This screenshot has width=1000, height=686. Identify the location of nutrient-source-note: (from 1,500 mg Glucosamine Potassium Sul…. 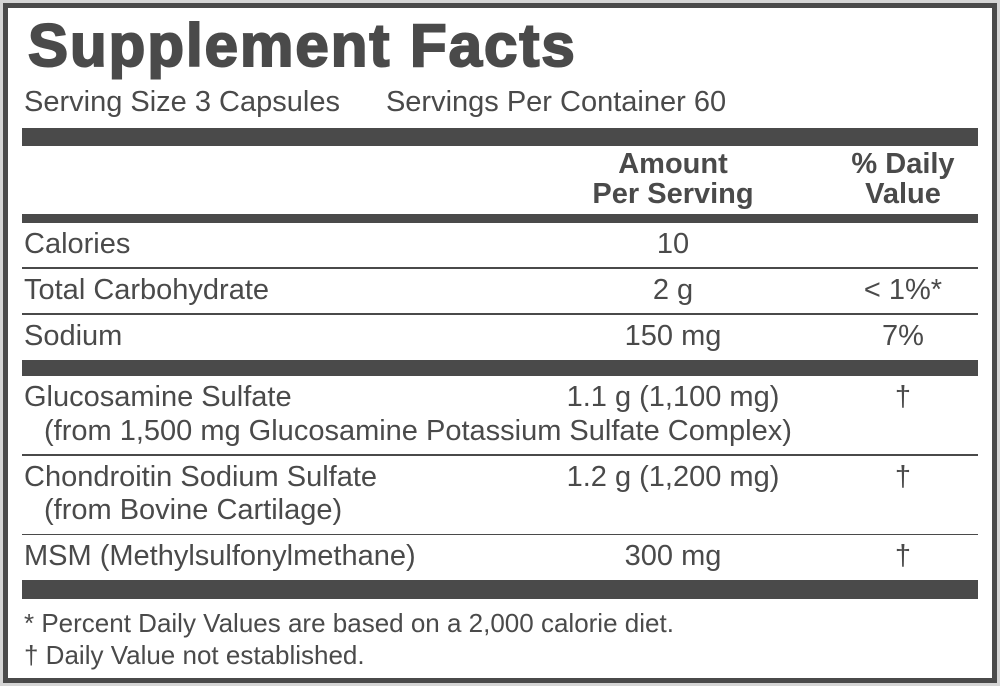
(418, 430).